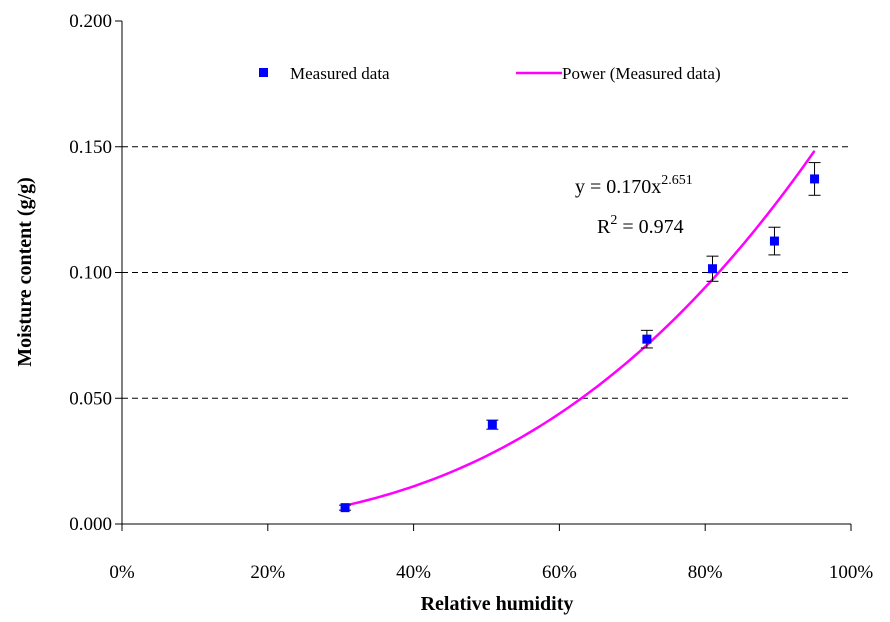 The width and height of the screenshot is (890, 622). Describe the element at coordinates (90, 524) in the screenshot. I see `y-tick-label: 0.000` at that location.